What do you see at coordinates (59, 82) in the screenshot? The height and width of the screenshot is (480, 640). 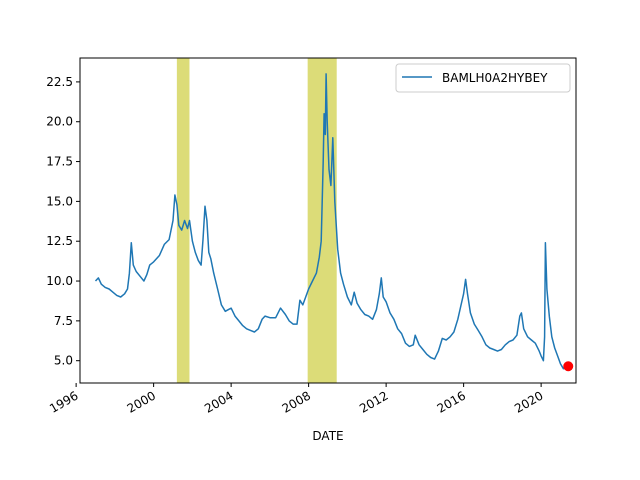 I see `y-tick-label: 22.5` at bounding box center [59, 82].